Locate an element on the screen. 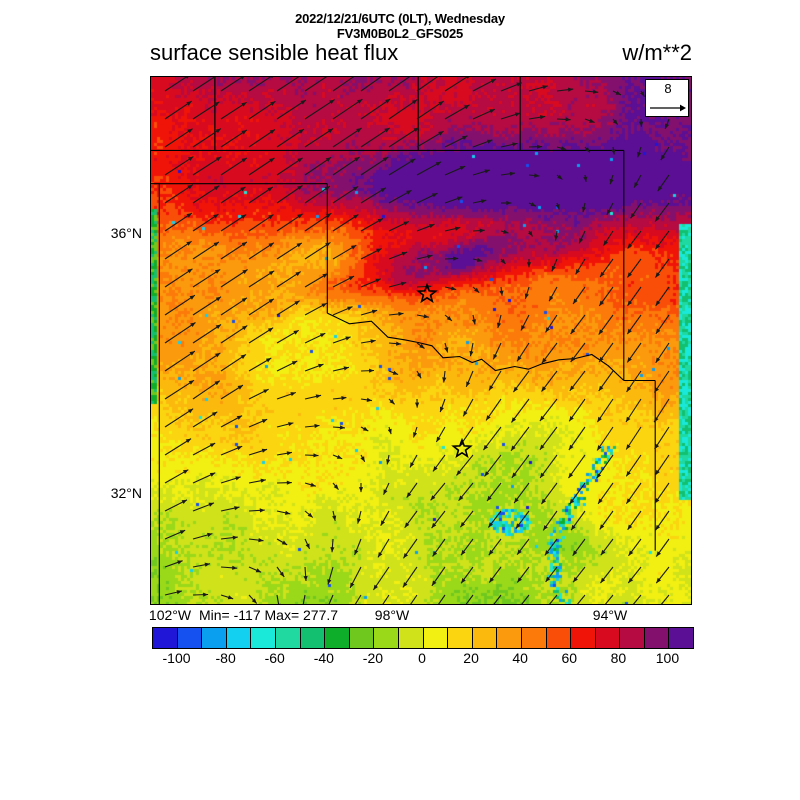 This screenshot has width=800, height=800. lon-label-102w: 102°W is located at coordinates (170, 615).